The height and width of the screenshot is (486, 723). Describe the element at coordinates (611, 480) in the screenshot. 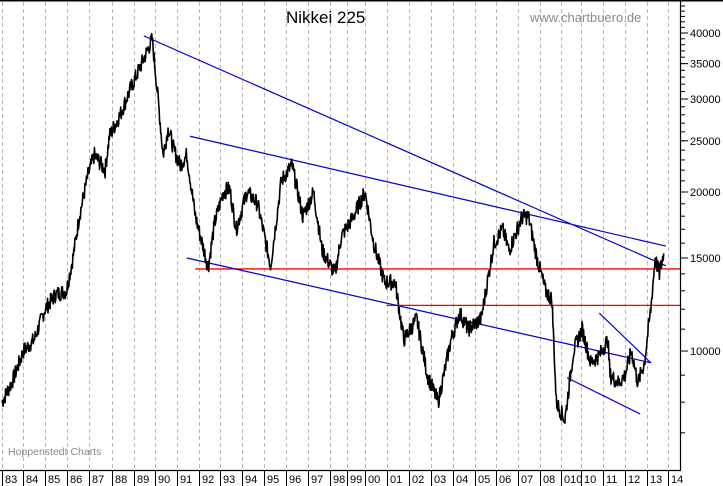

I see `x-tick-label: 11` at that location.